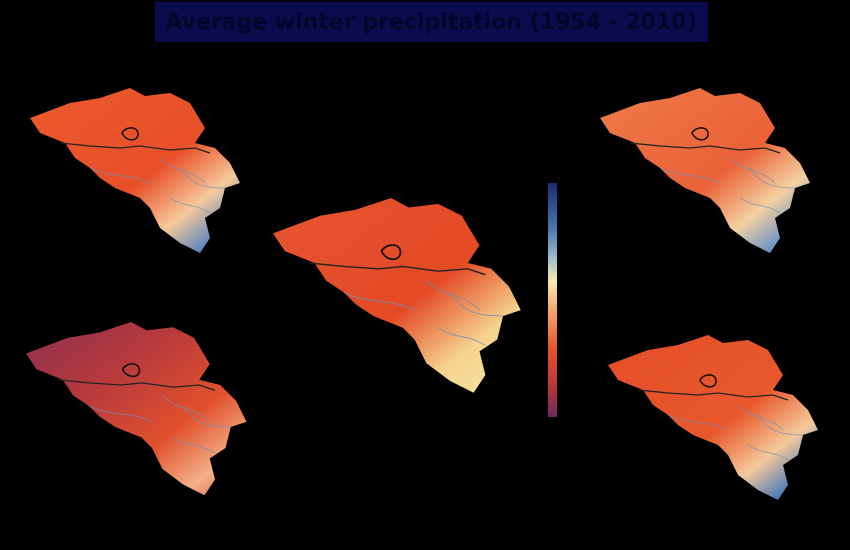 Image resolution: width=850 pixels, height=550 pixels. I want to click on title-box, so click(431, 22).